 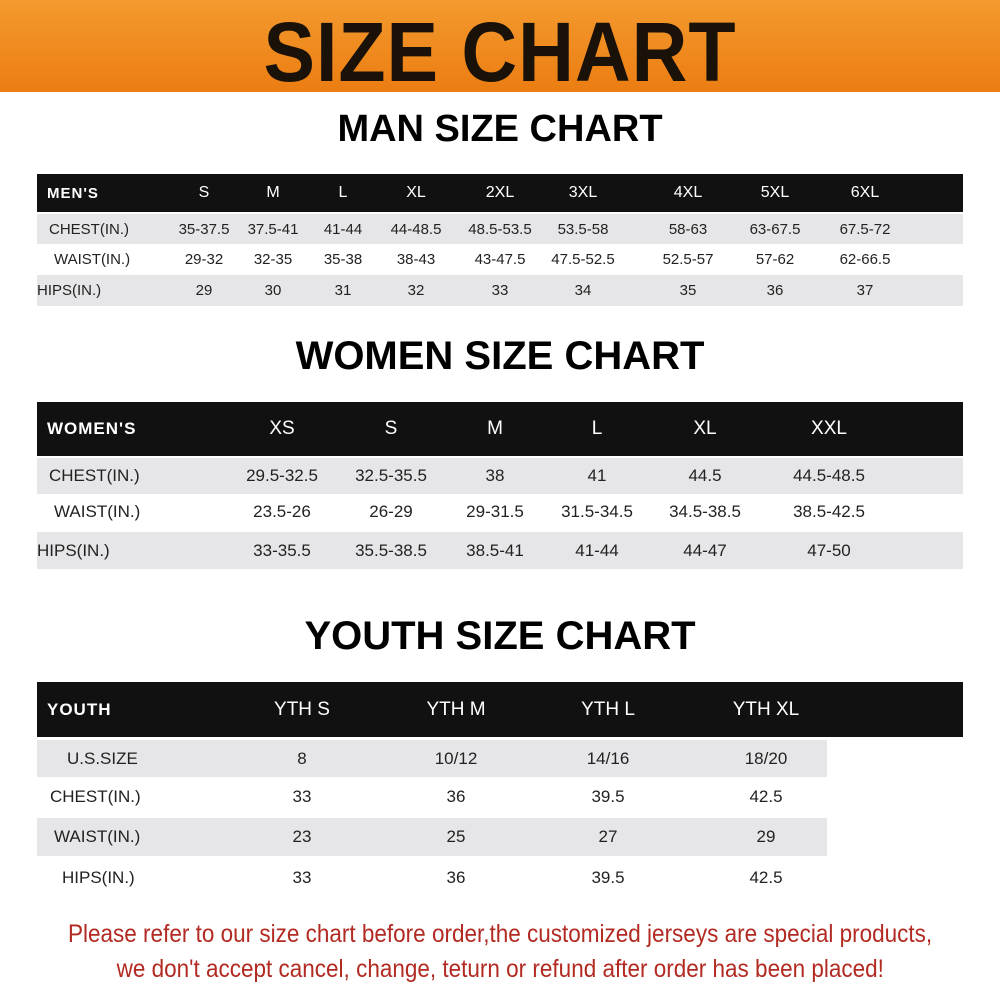 I want to click on youth-header-row: YOUTH YTH S YTH M YTH L YTH XL, so click(x=500, y=709).